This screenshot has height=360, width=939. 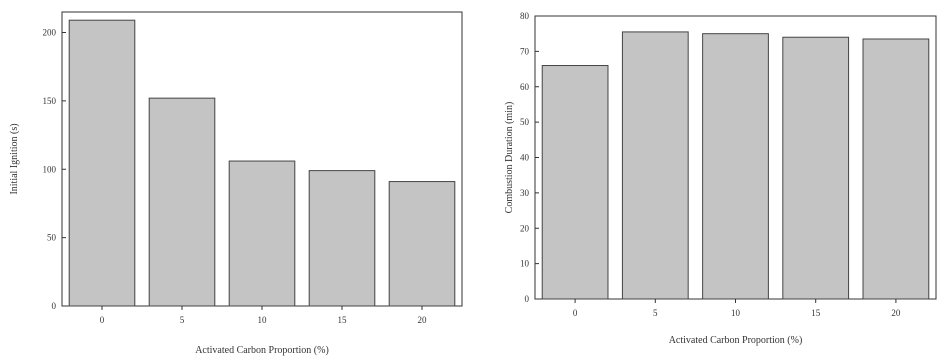 I want to click on duration-y-tick-label: 70, so click(x=525, y=51).